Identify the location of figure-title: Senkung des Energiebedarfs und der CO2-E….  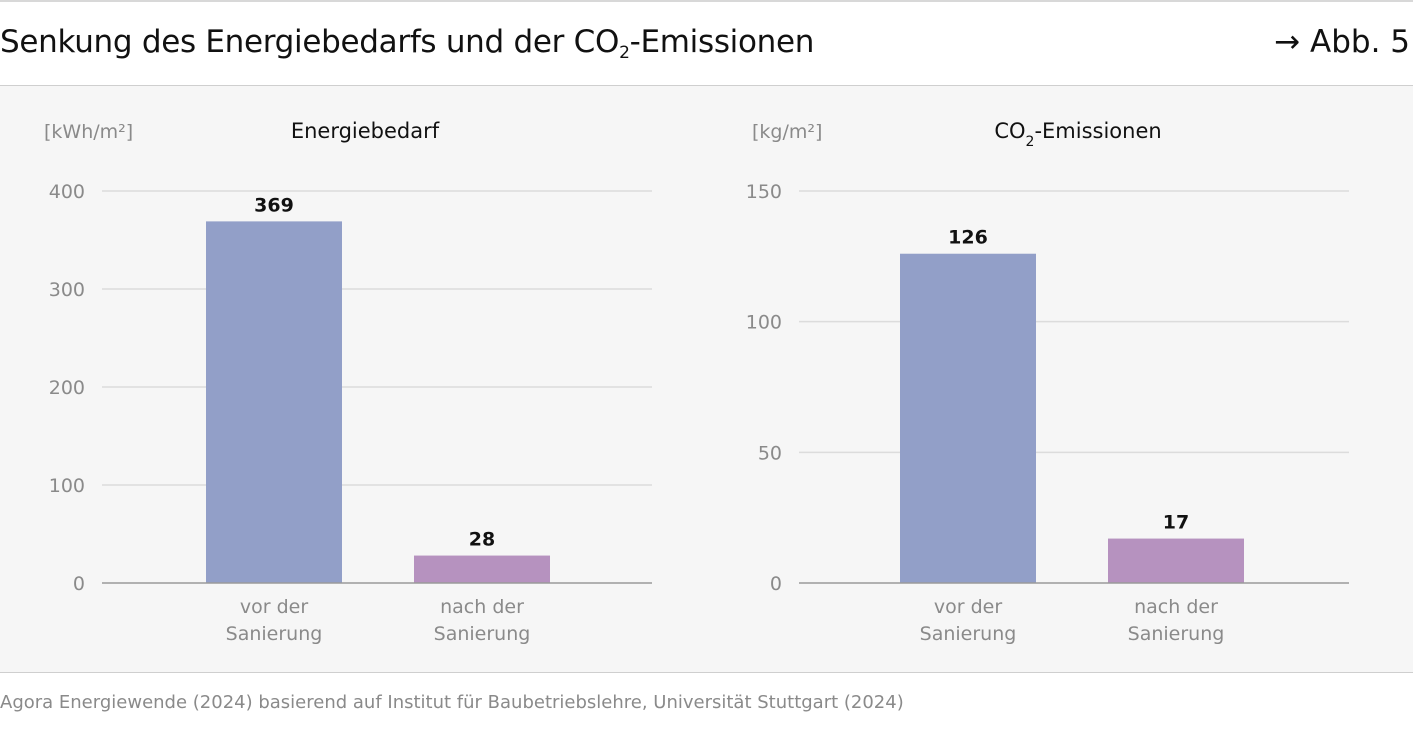
(407, 43).